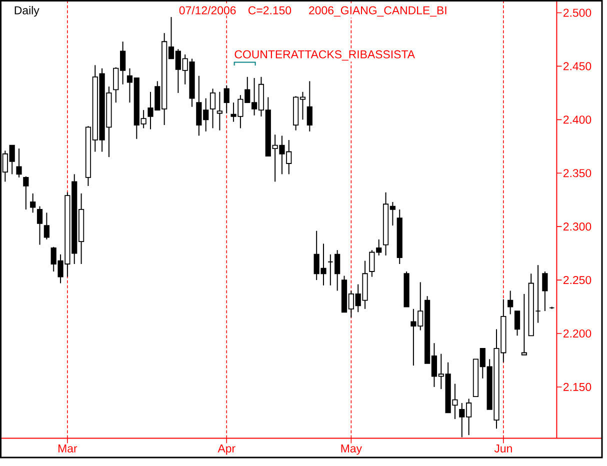 The height and width of the screenshot is (466, 607). Describe the element at coordinates (68, 448) in the screenshot. I see `x-tick-label: Mar` at that location.